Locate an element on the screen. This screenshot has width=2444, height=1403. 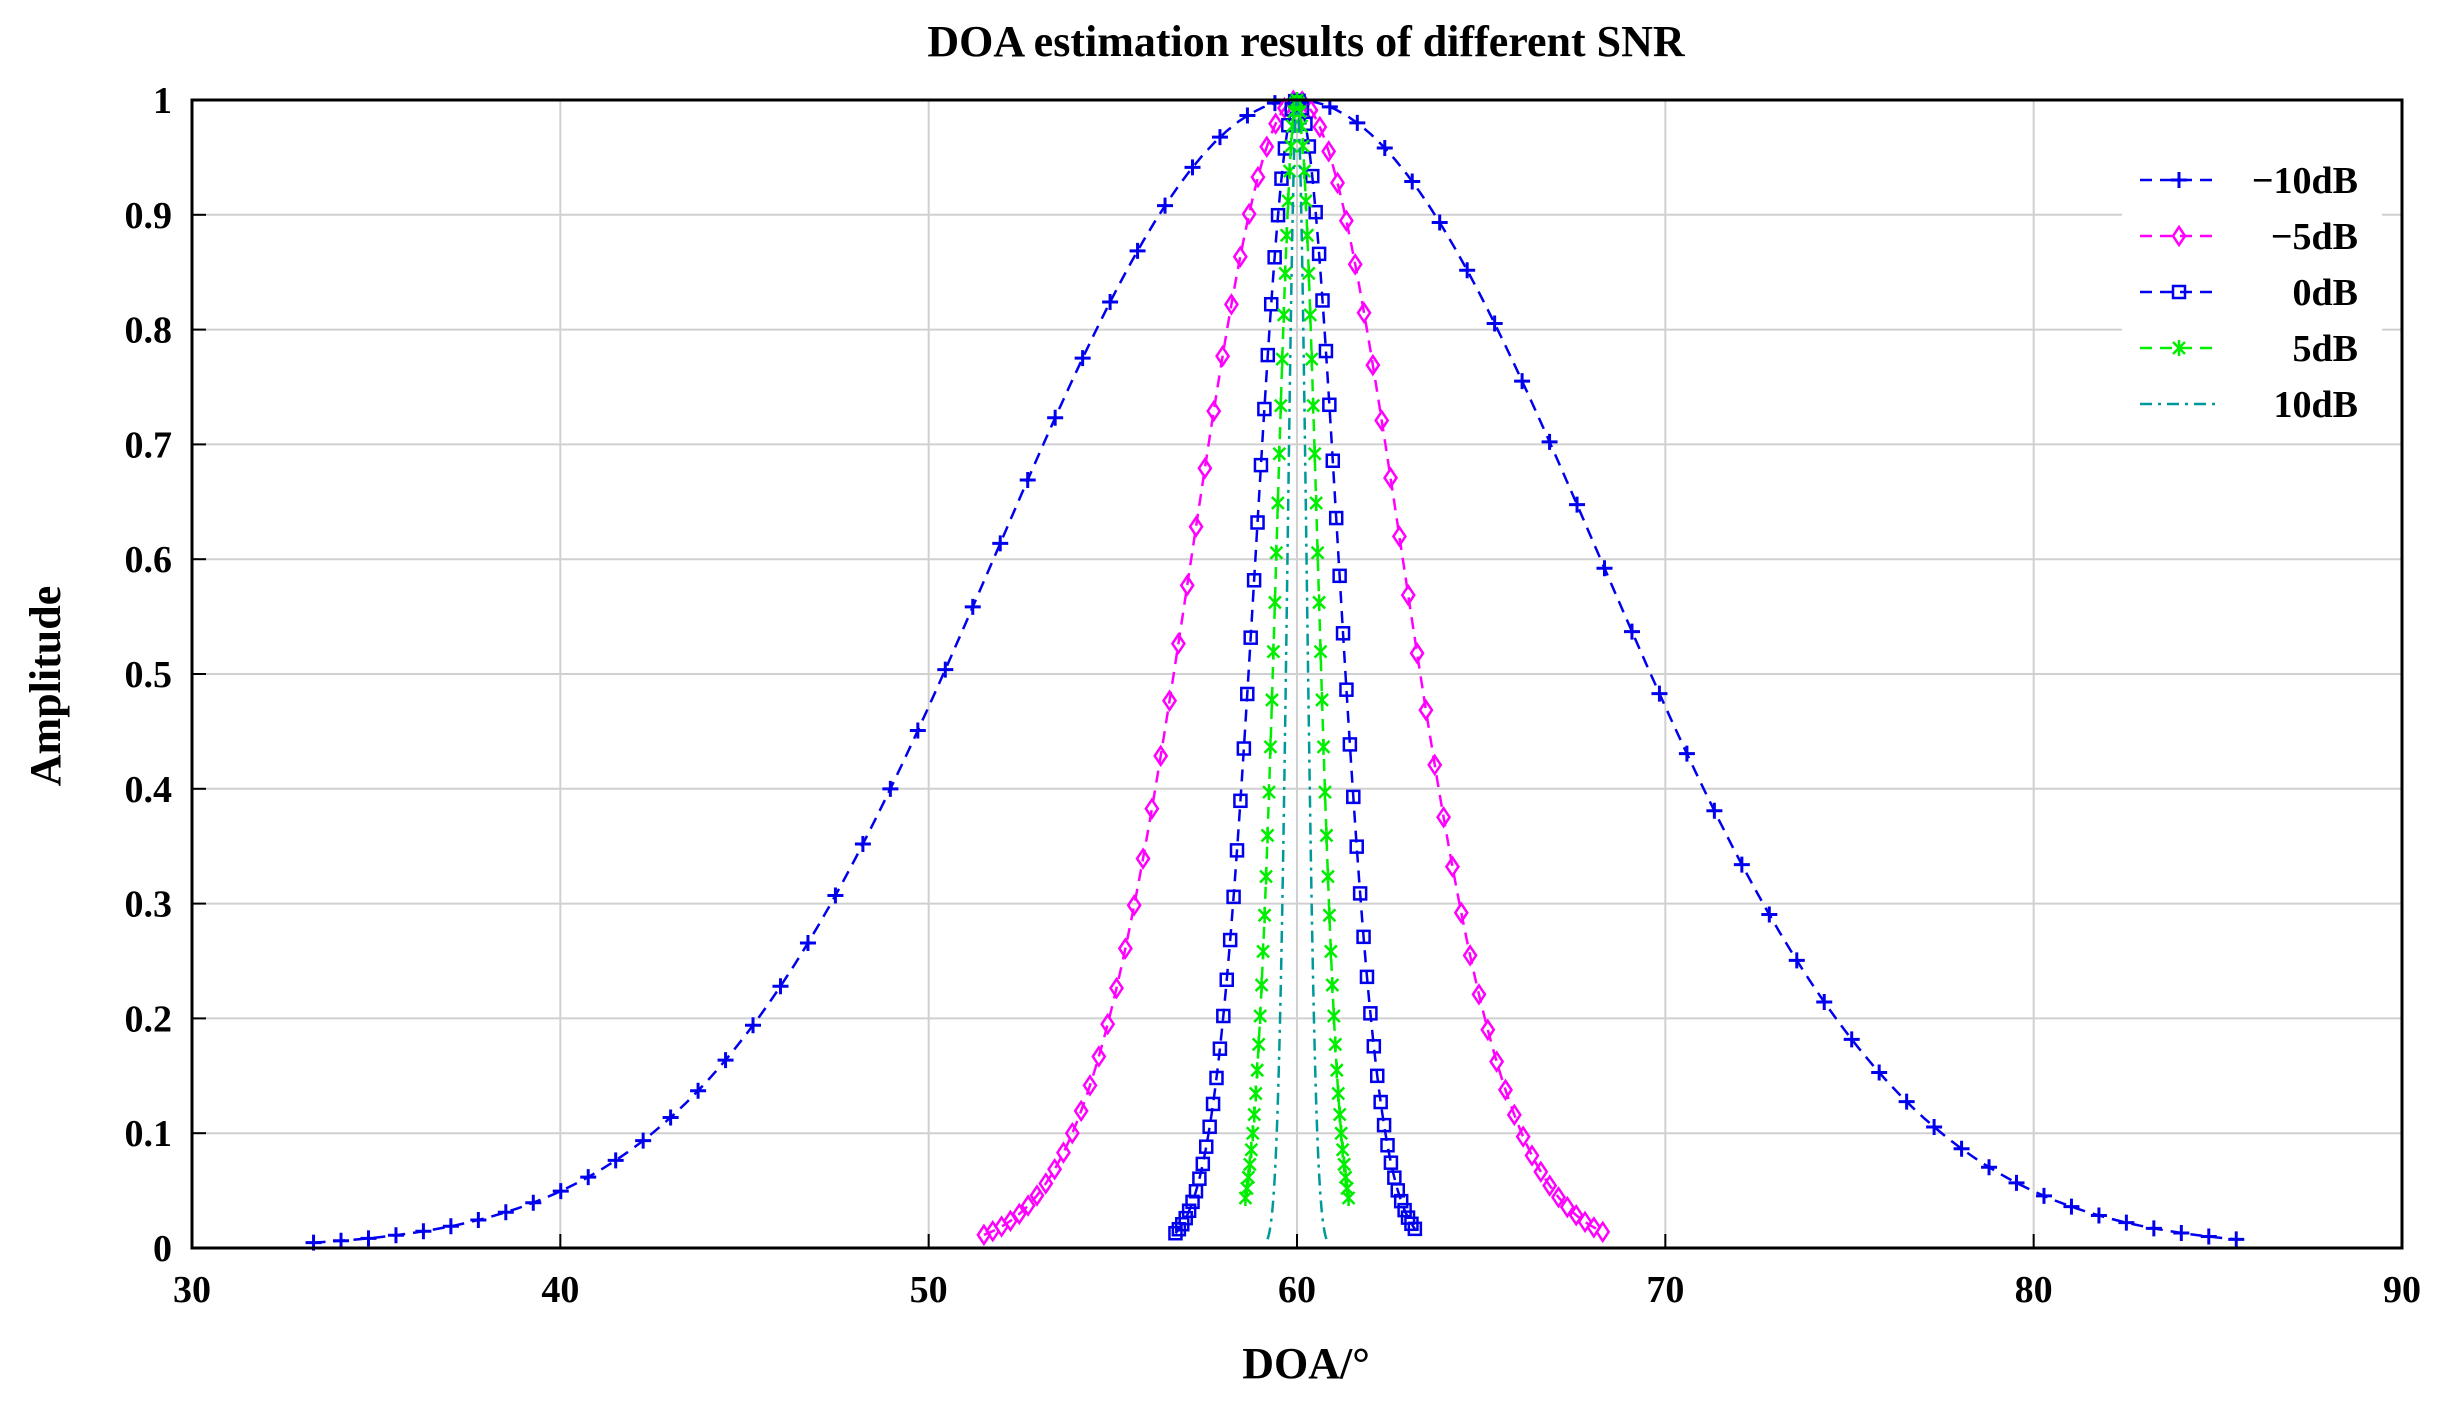
x-tick-label: 60 is located at coordinates (1297, 1290).